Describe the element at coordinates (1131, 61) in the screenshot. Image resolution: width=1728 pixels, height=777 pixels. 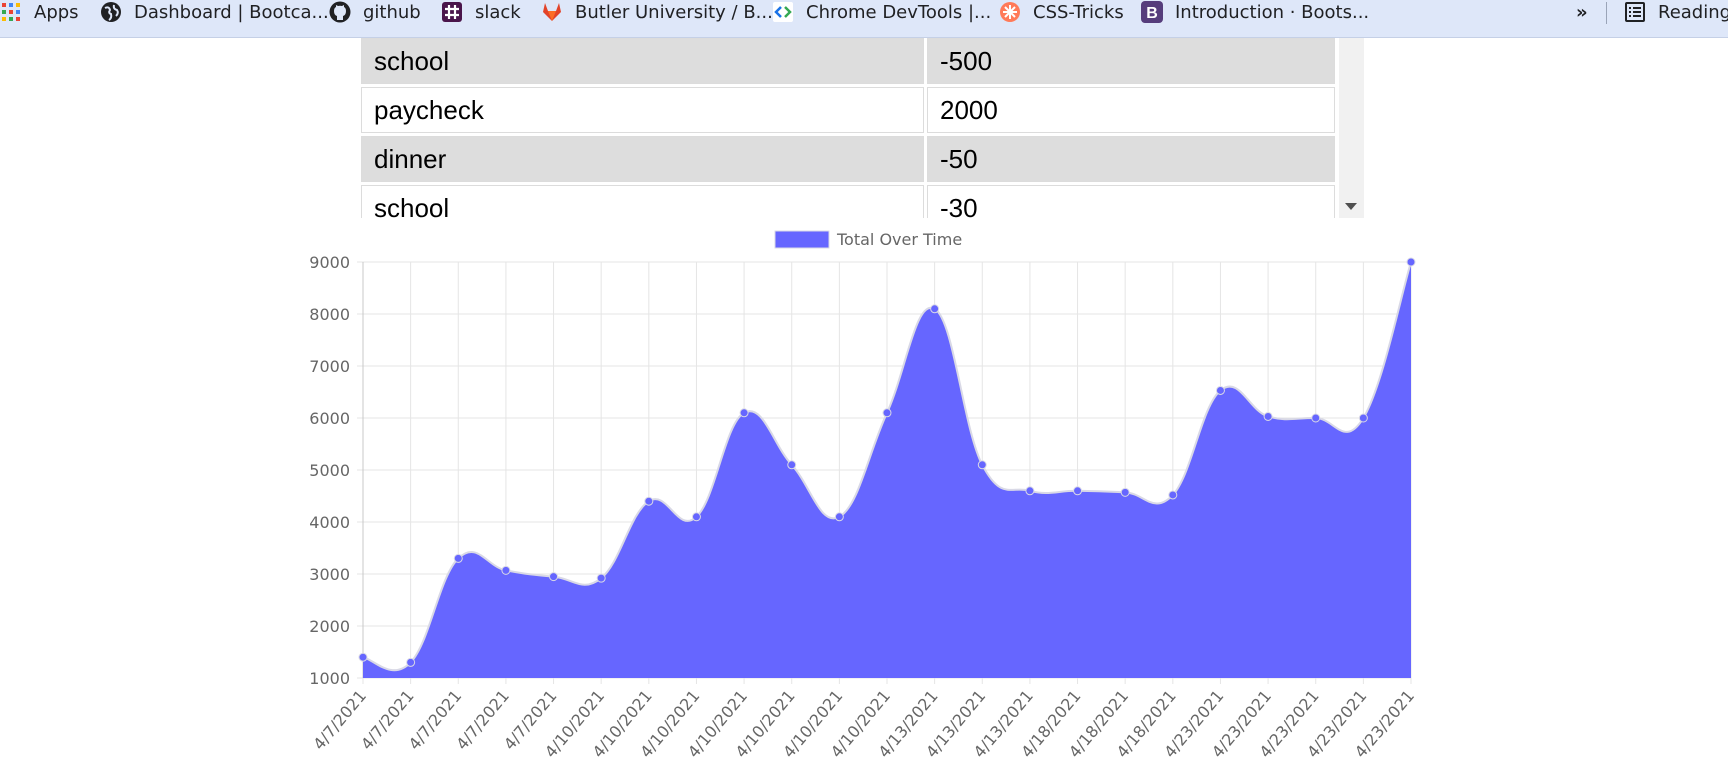
I see `transaction-amount: -500` at that location.